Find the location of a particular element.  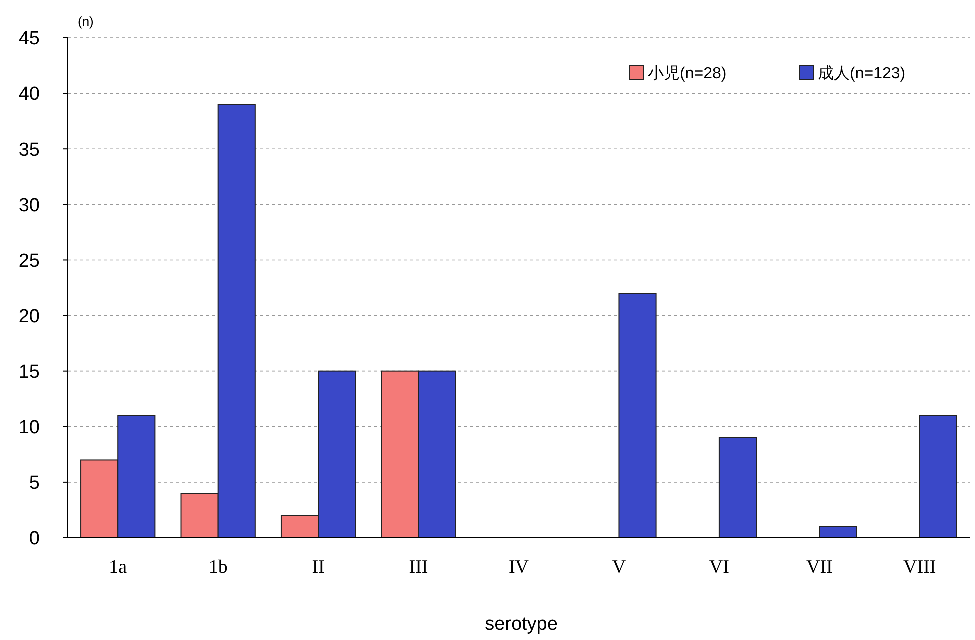

x-tick-label: VIII is located at coordinates (920, 567).